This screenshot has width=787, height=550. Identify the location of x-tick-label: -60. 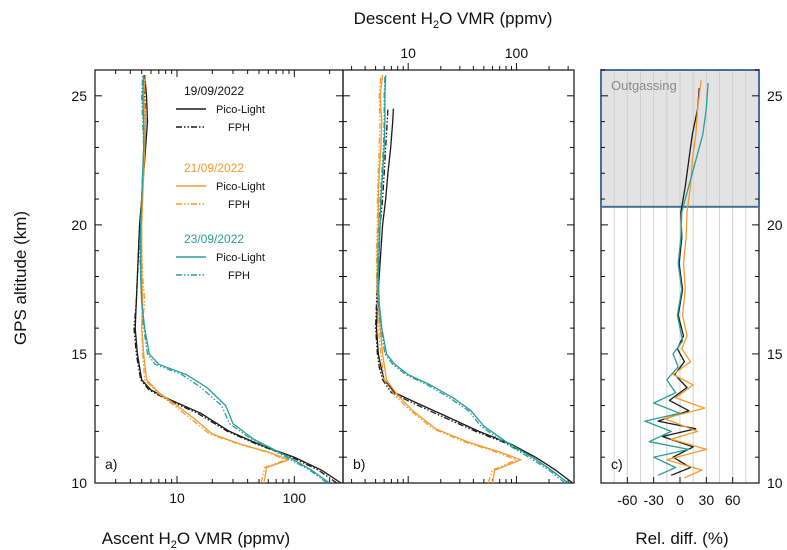
(627, 500).